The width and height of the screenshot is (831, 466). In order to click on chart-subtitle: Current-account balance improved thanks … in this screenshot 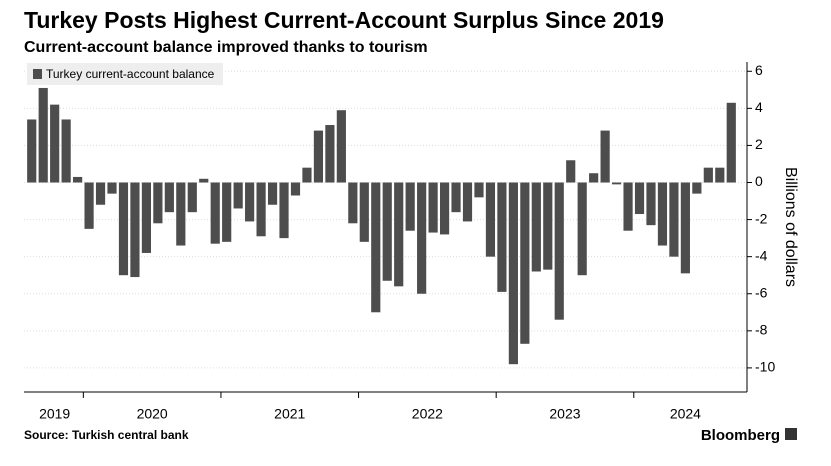, I will do `click(226, 47)`.